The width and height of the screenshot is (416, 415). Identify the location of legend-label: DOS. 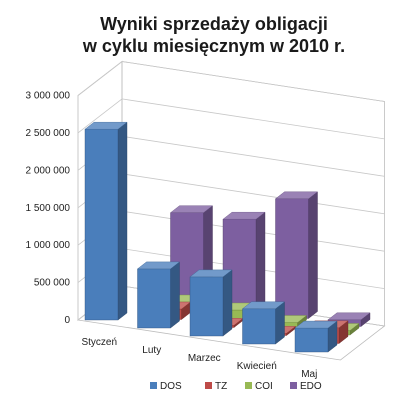
(171, 386).